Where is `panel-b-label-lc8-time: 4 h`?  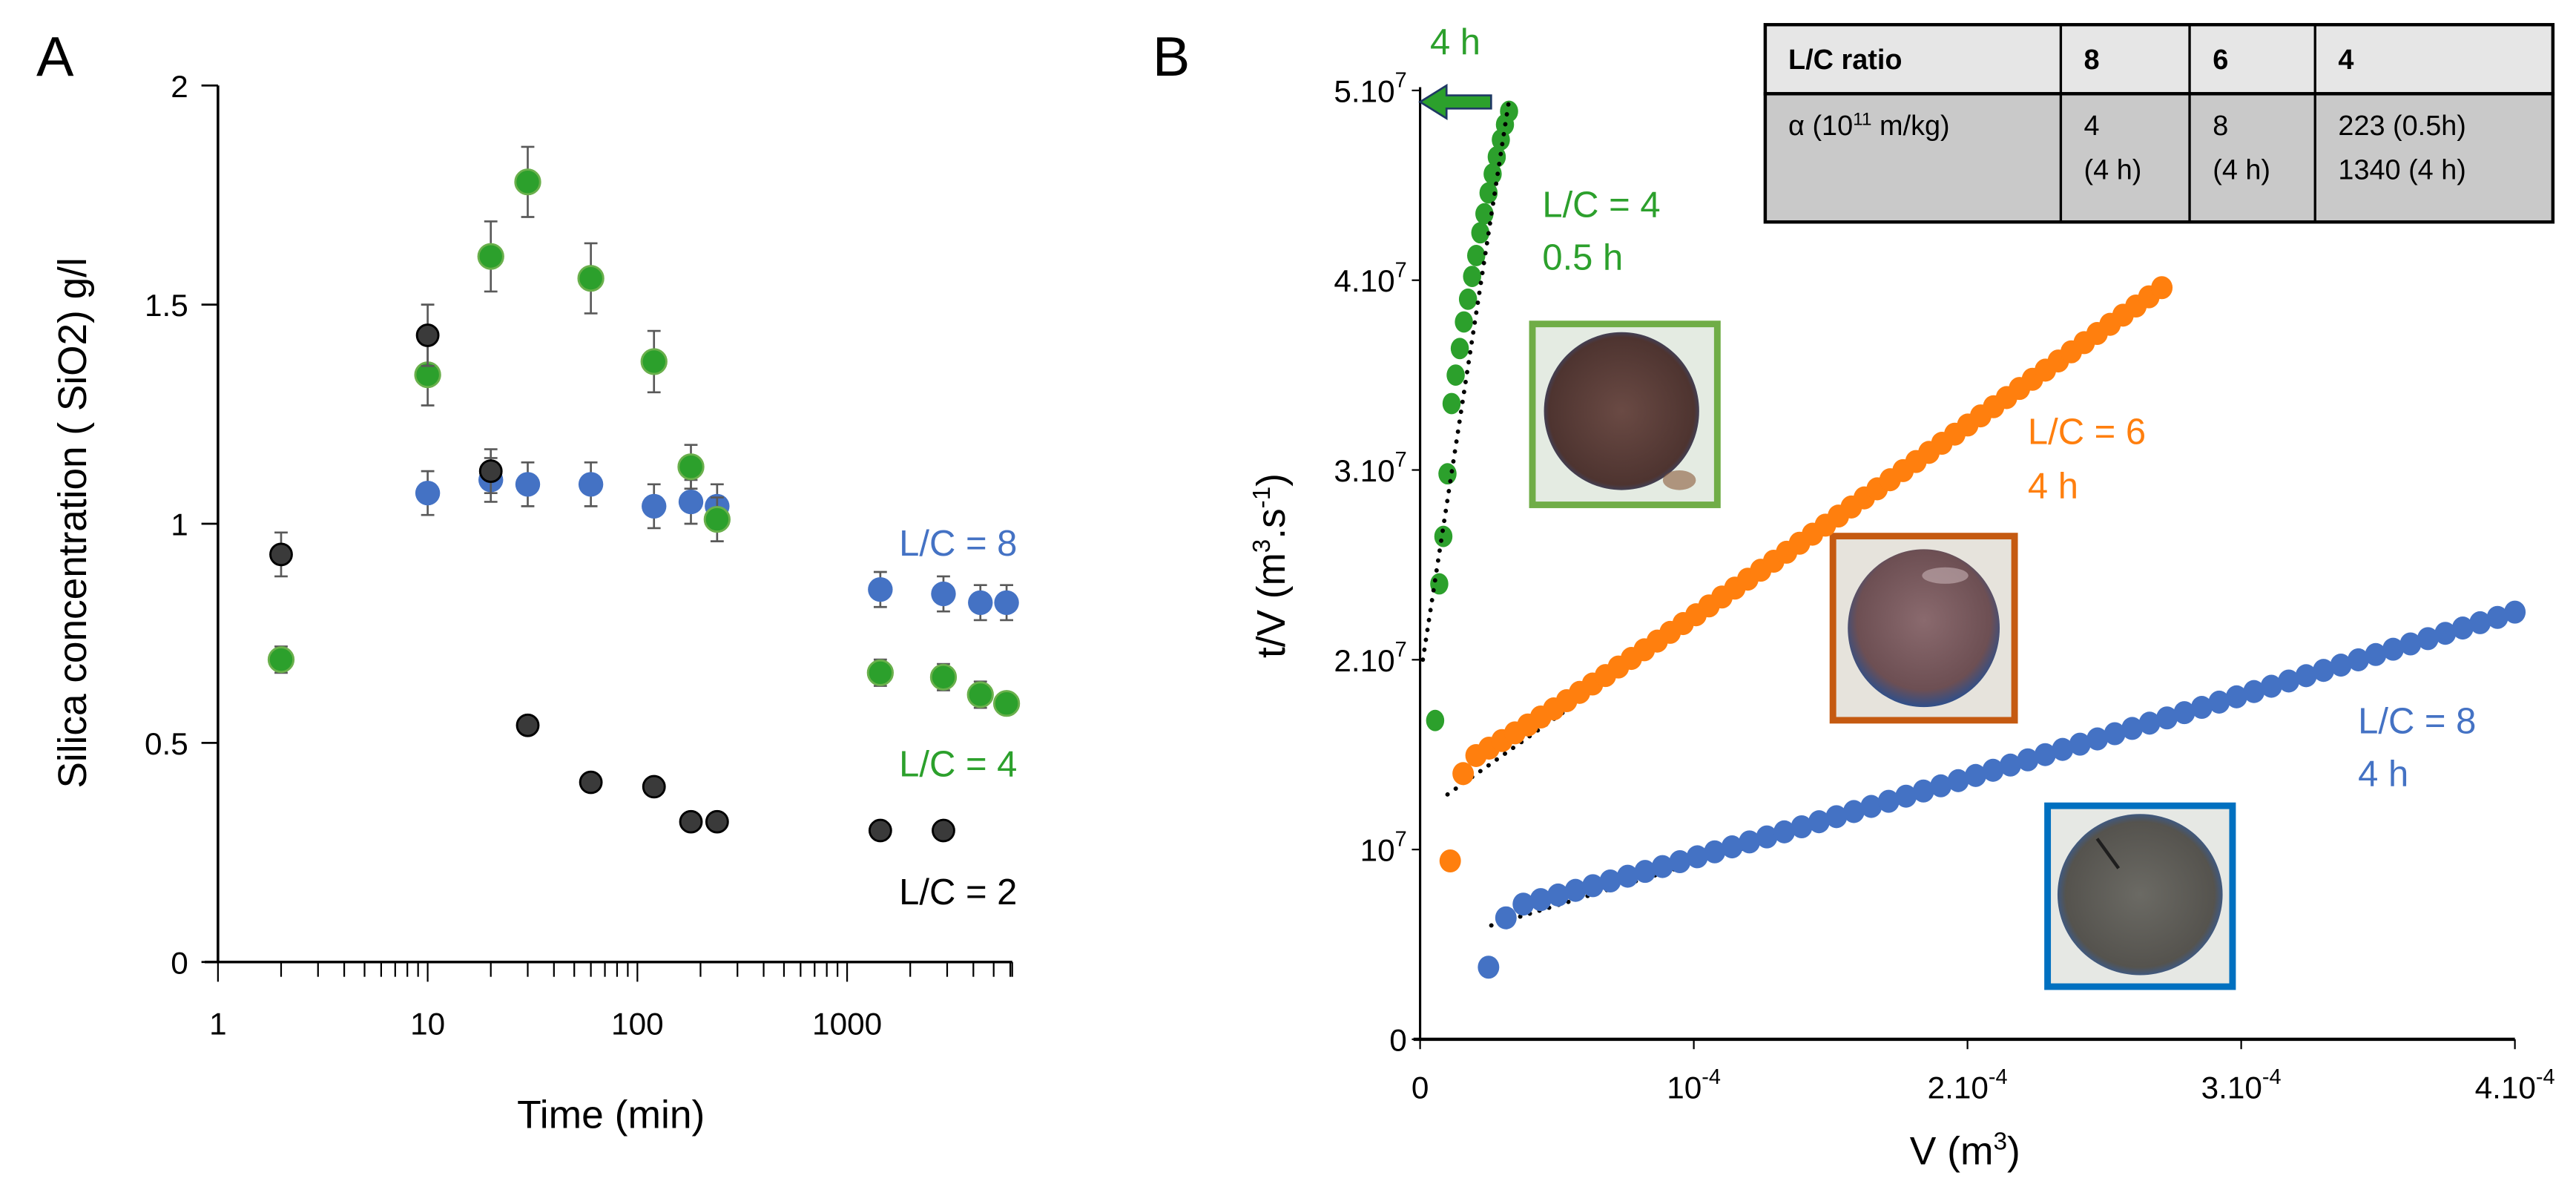 panel-b-label-lc8-time: 4 h is located at coordinates (2383, 775).